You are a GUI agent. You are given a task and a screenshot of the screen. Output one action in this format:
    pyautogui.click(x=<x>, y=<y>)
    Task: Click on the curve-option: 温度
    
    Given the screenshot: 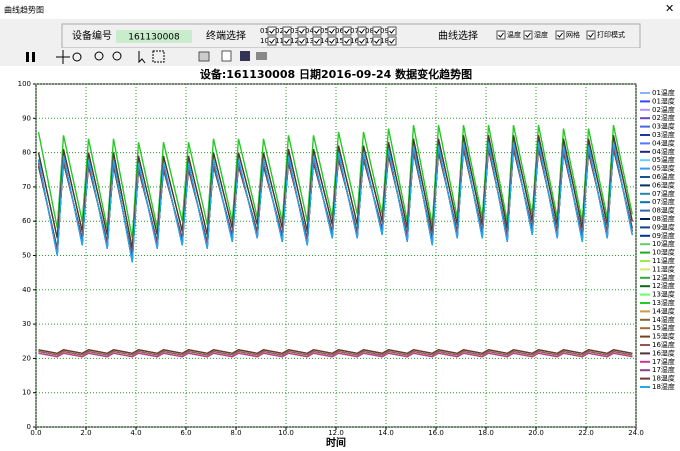 What is the action you would take?
    pyautogui.click(x=514, y=34)
    